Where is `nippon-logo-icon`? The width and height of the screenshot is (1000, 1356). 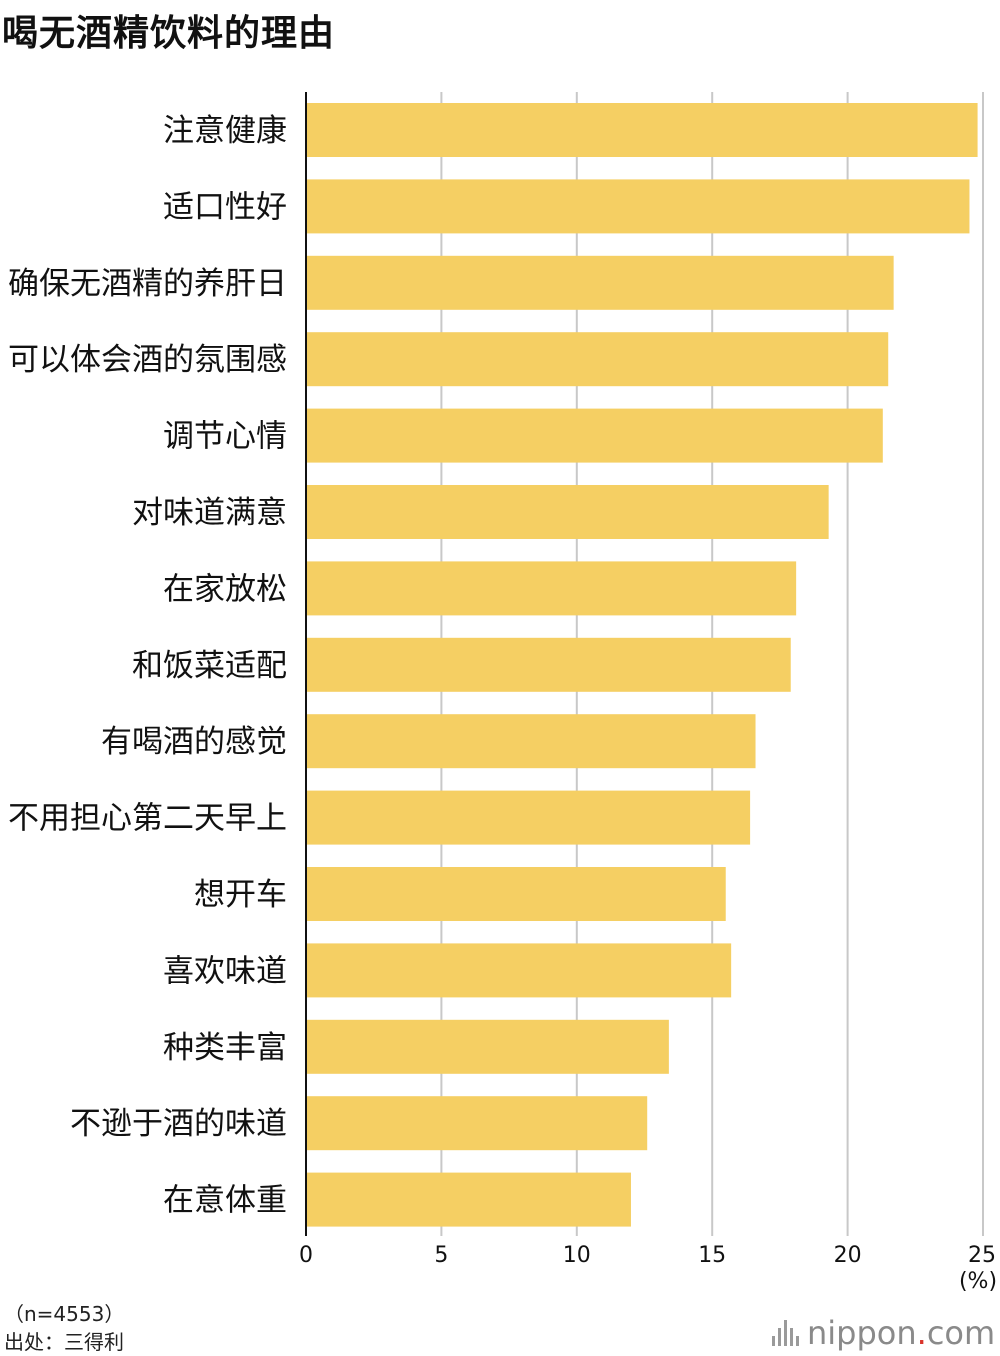 nippon-logo-icon is located at coordinates (785, 1333).